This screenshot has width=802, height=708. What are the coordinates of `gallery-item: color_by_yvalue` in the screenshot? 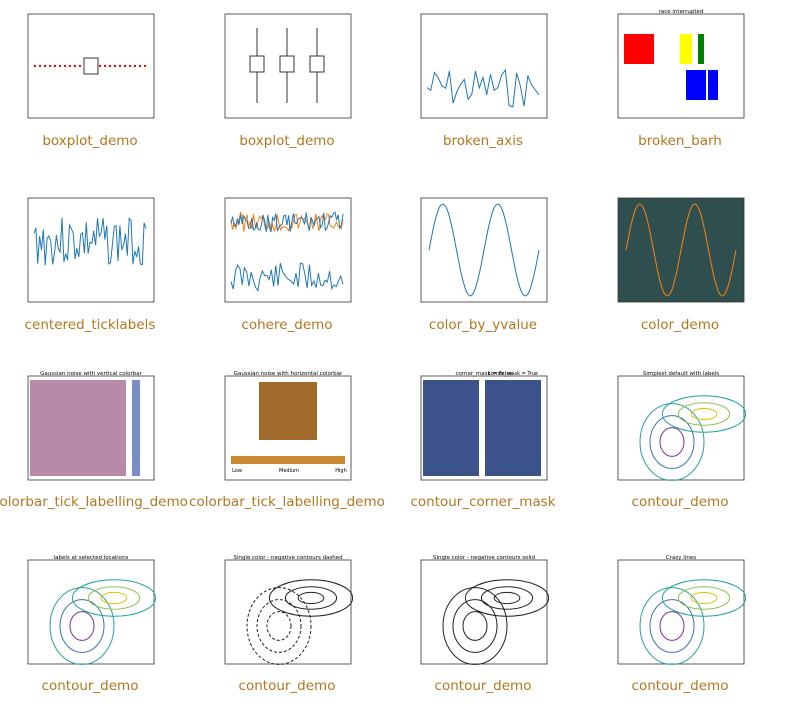 It's located at (483, 284).